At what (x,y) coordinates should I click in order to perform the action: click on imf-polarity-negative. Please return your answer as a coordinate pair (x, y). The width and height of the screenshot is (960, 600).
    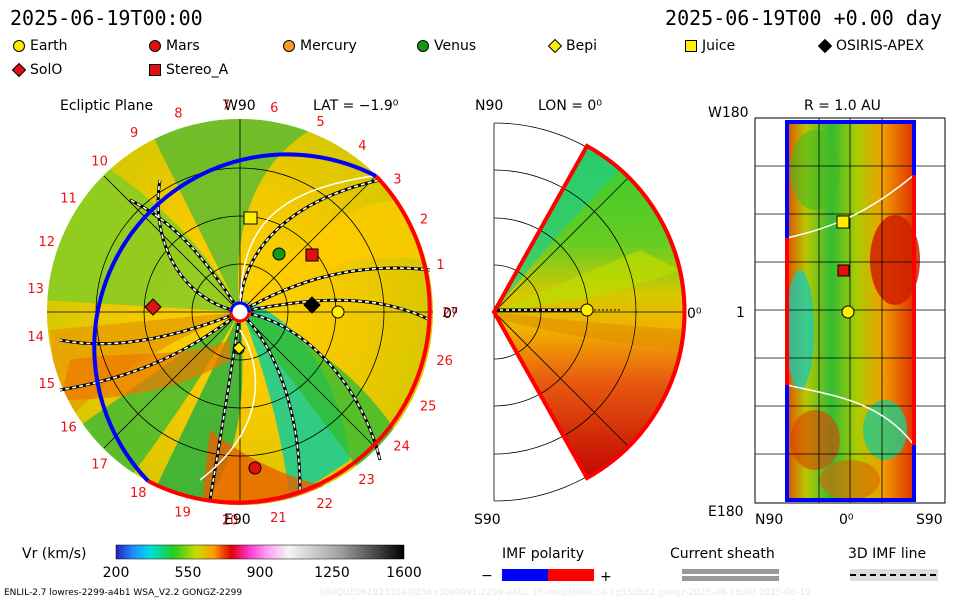
    Looking at the image, I should click on (525, 575).